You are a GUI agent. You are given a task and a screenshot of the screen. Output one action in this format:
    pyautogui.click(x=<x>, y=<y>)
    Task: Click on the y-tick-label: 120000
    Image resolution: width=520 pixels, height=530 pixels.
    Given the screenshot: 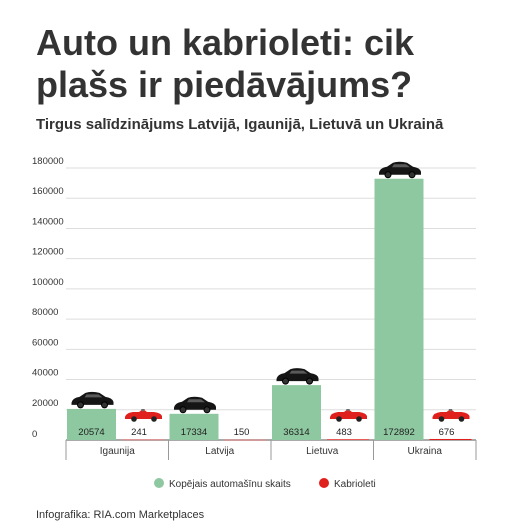 What is the action you would take?
    pyautogui.click(x=48, y=252)
    